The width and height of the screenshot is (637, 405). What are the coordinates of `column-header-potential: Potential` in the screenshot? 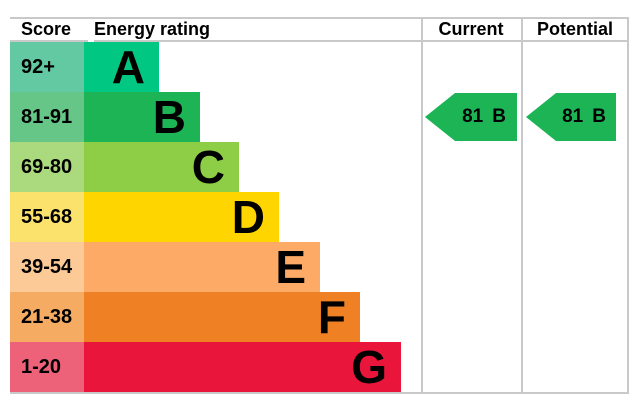 It's located at (574, 29).